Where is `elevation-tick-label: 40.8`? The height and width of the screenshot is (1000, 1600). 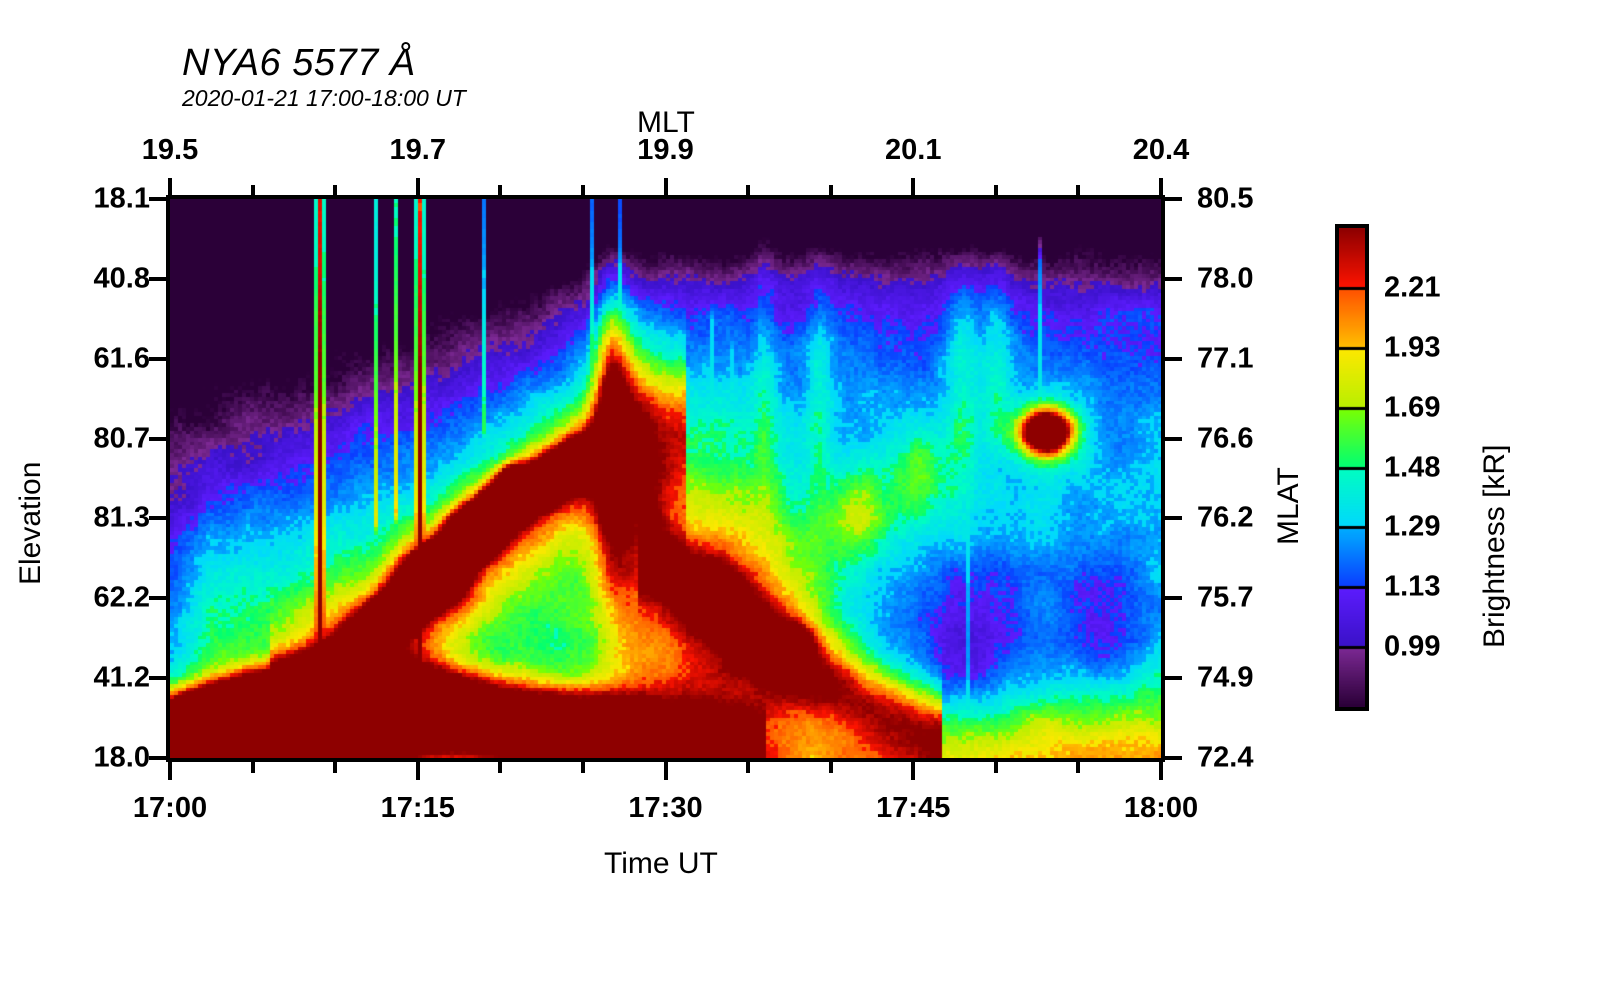 elevation-tick-label: 40.8 is located at coordinates (121, 278).